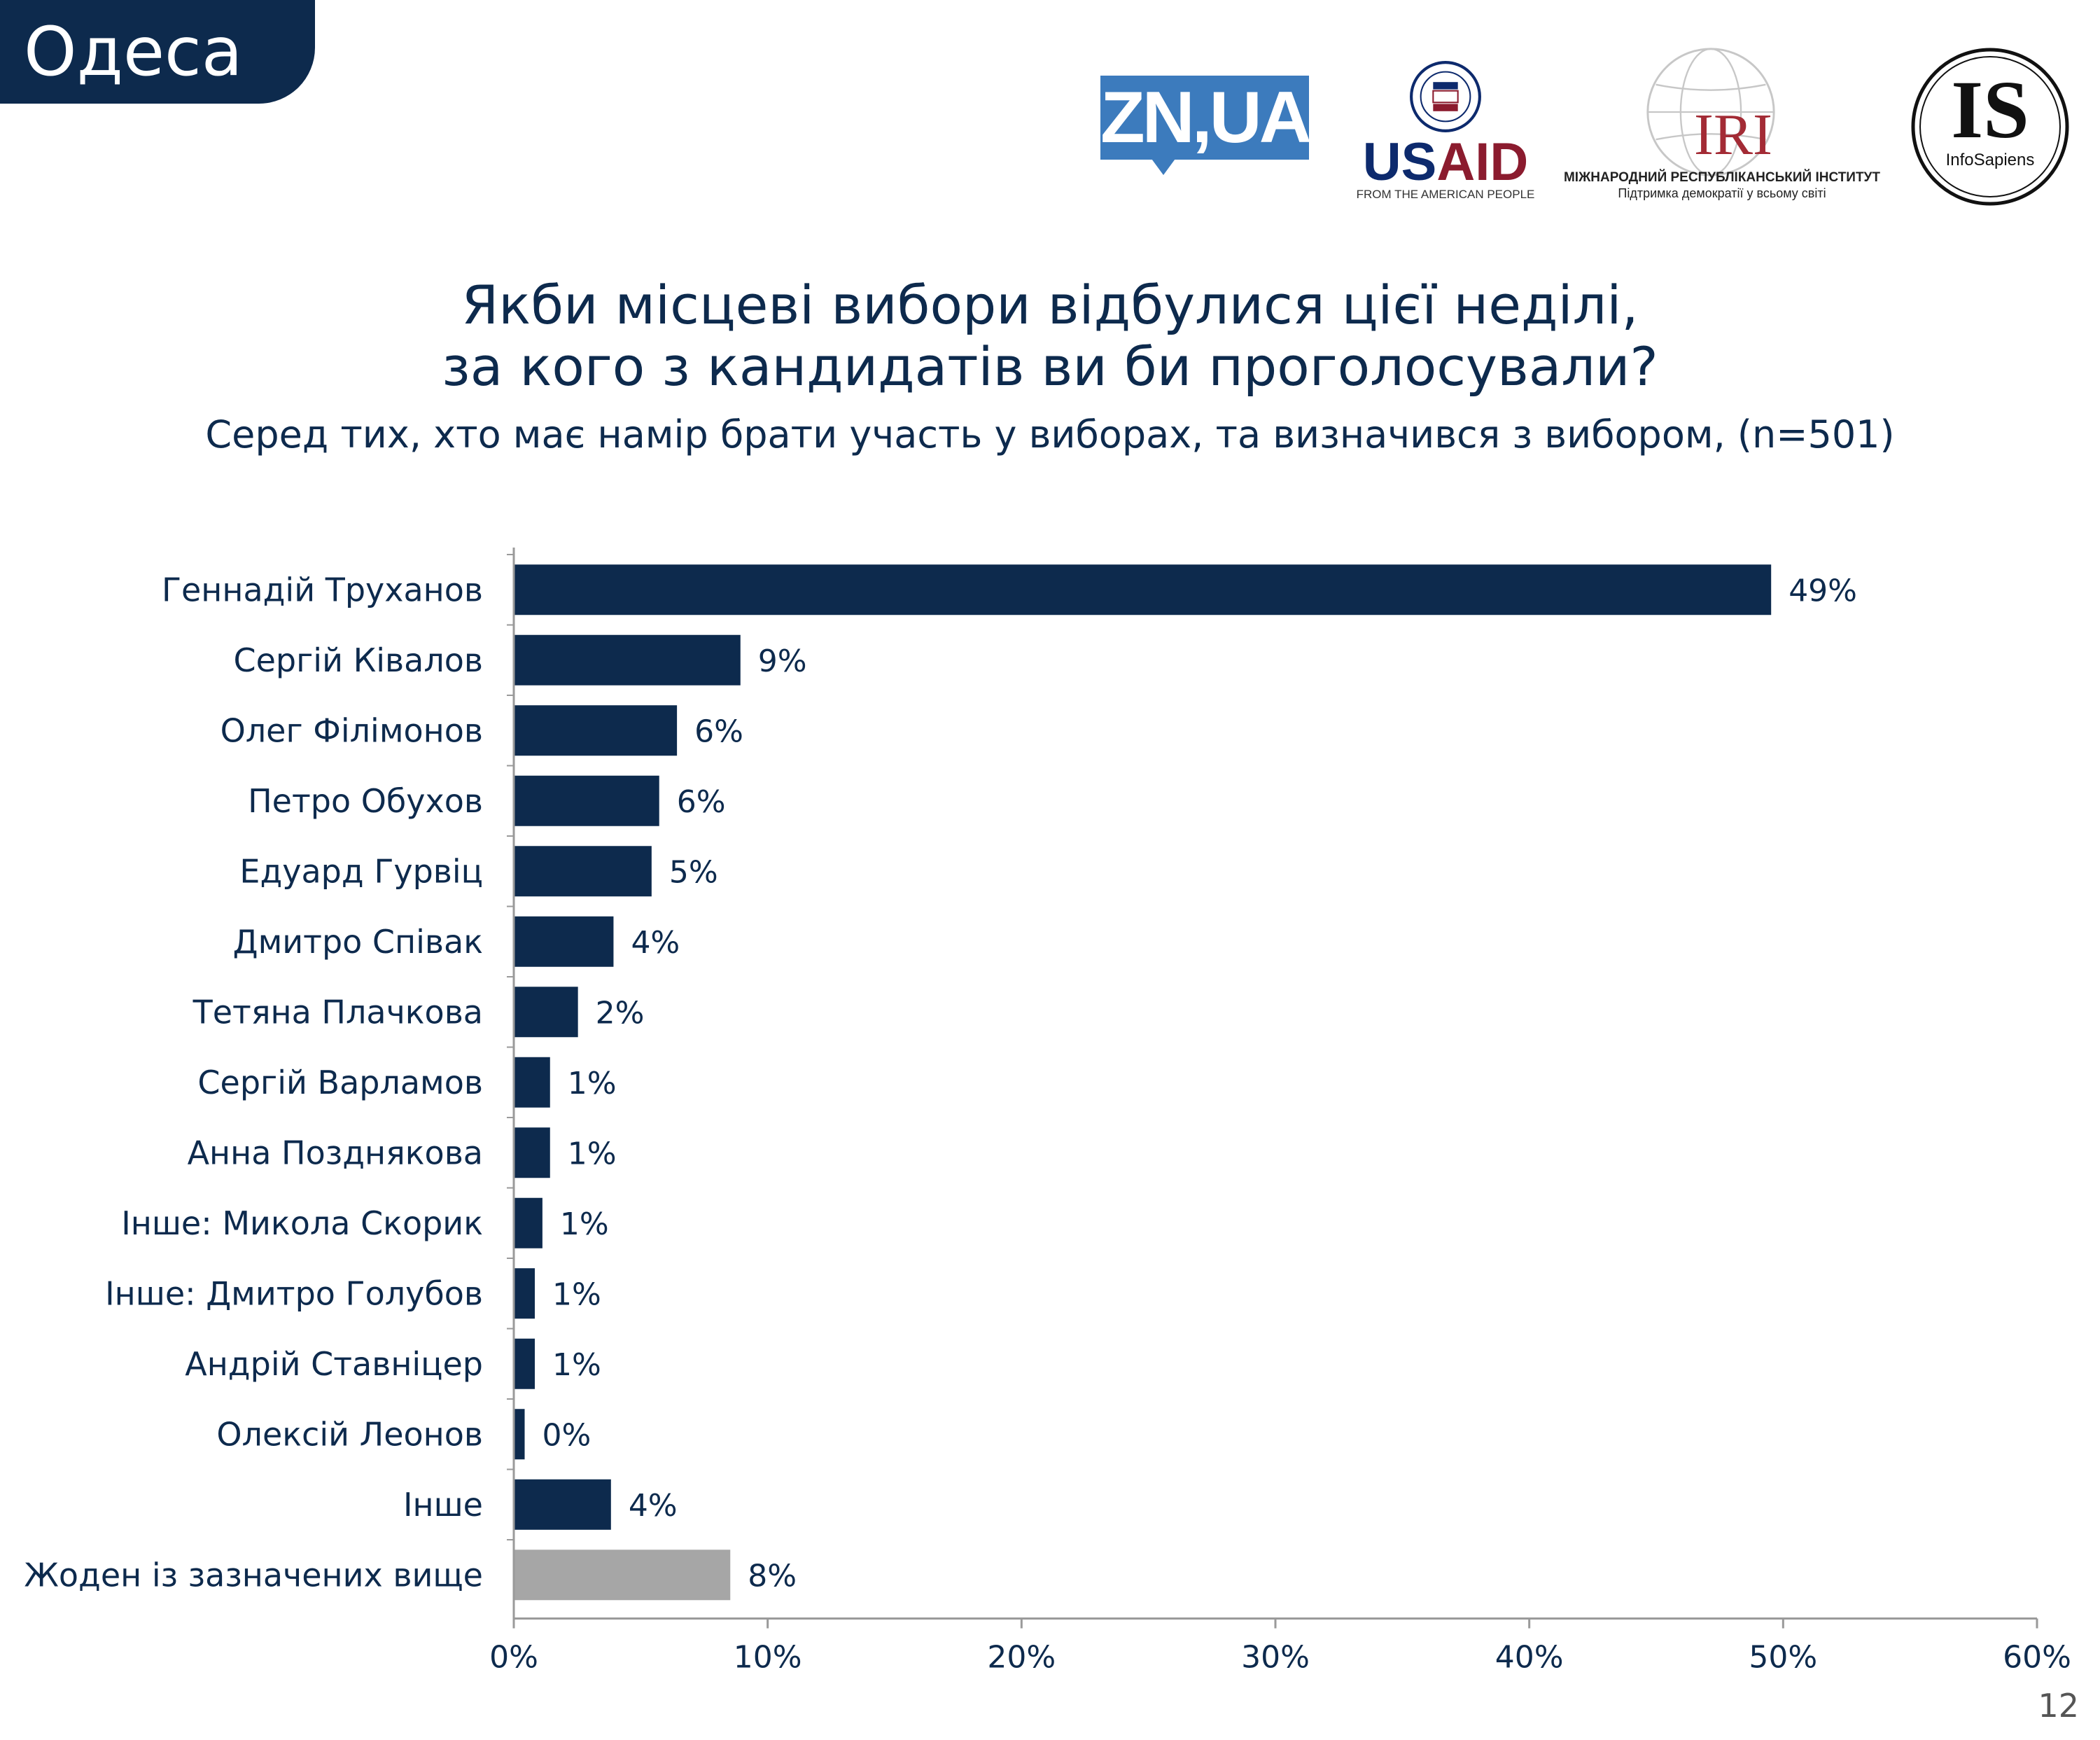  I want to click on infosapiens-logo: IS InfoSapiens, so click(1990, 127).